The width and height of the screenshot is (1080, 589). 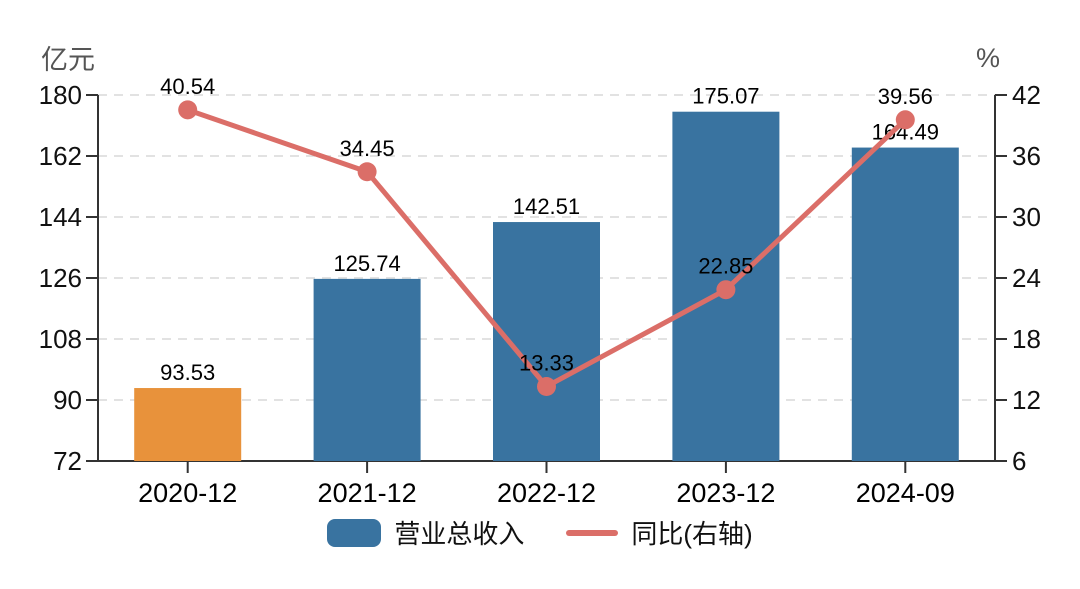 I want to click on yoy-label-2021-12: 34.45, so click(x=367, y=148).